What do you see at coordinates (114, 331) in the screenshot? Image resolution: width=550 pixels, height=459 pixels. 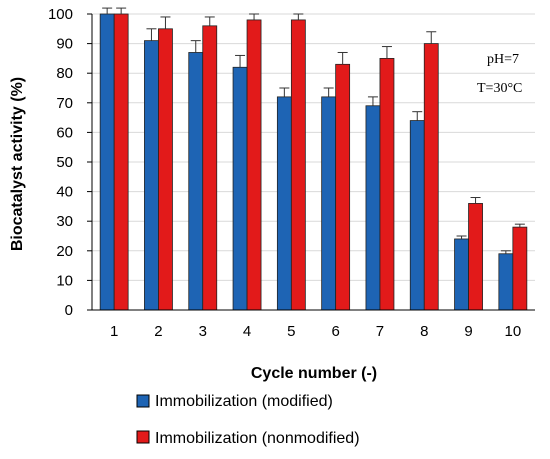 I see `x-tick-label: 1` at bounding box center [114, 331].